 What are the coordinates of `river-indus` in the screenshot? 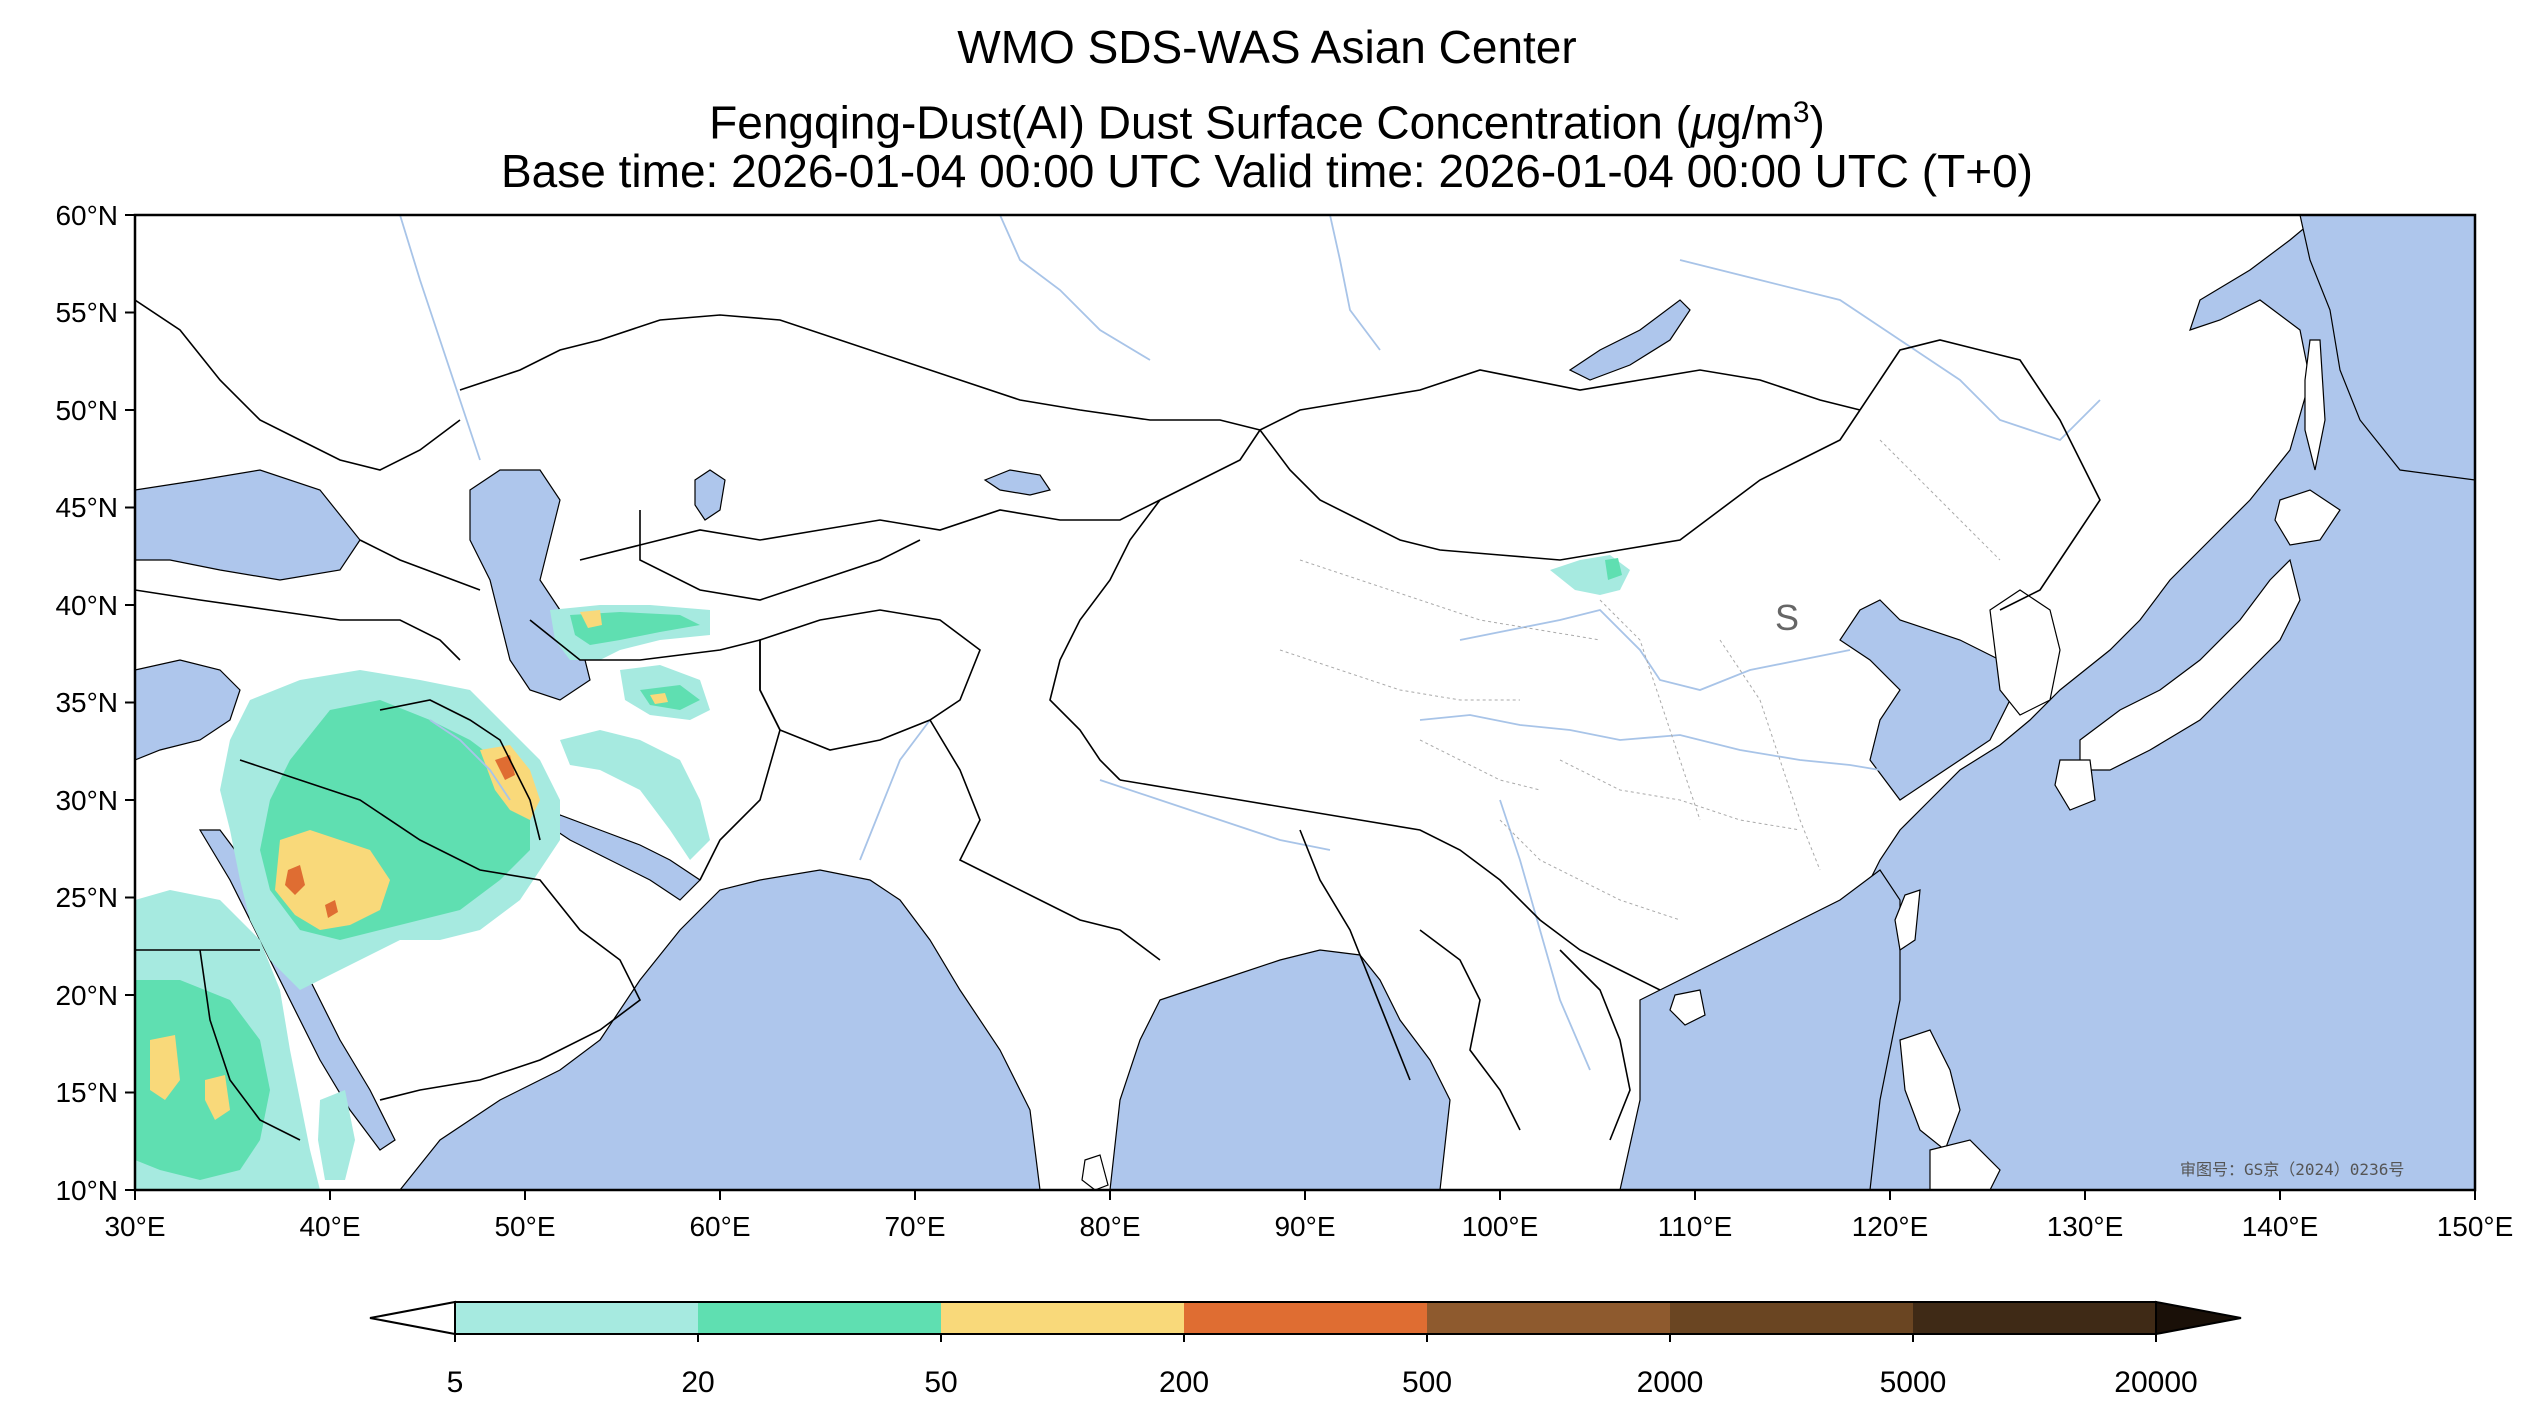 It's located at (895, 790).